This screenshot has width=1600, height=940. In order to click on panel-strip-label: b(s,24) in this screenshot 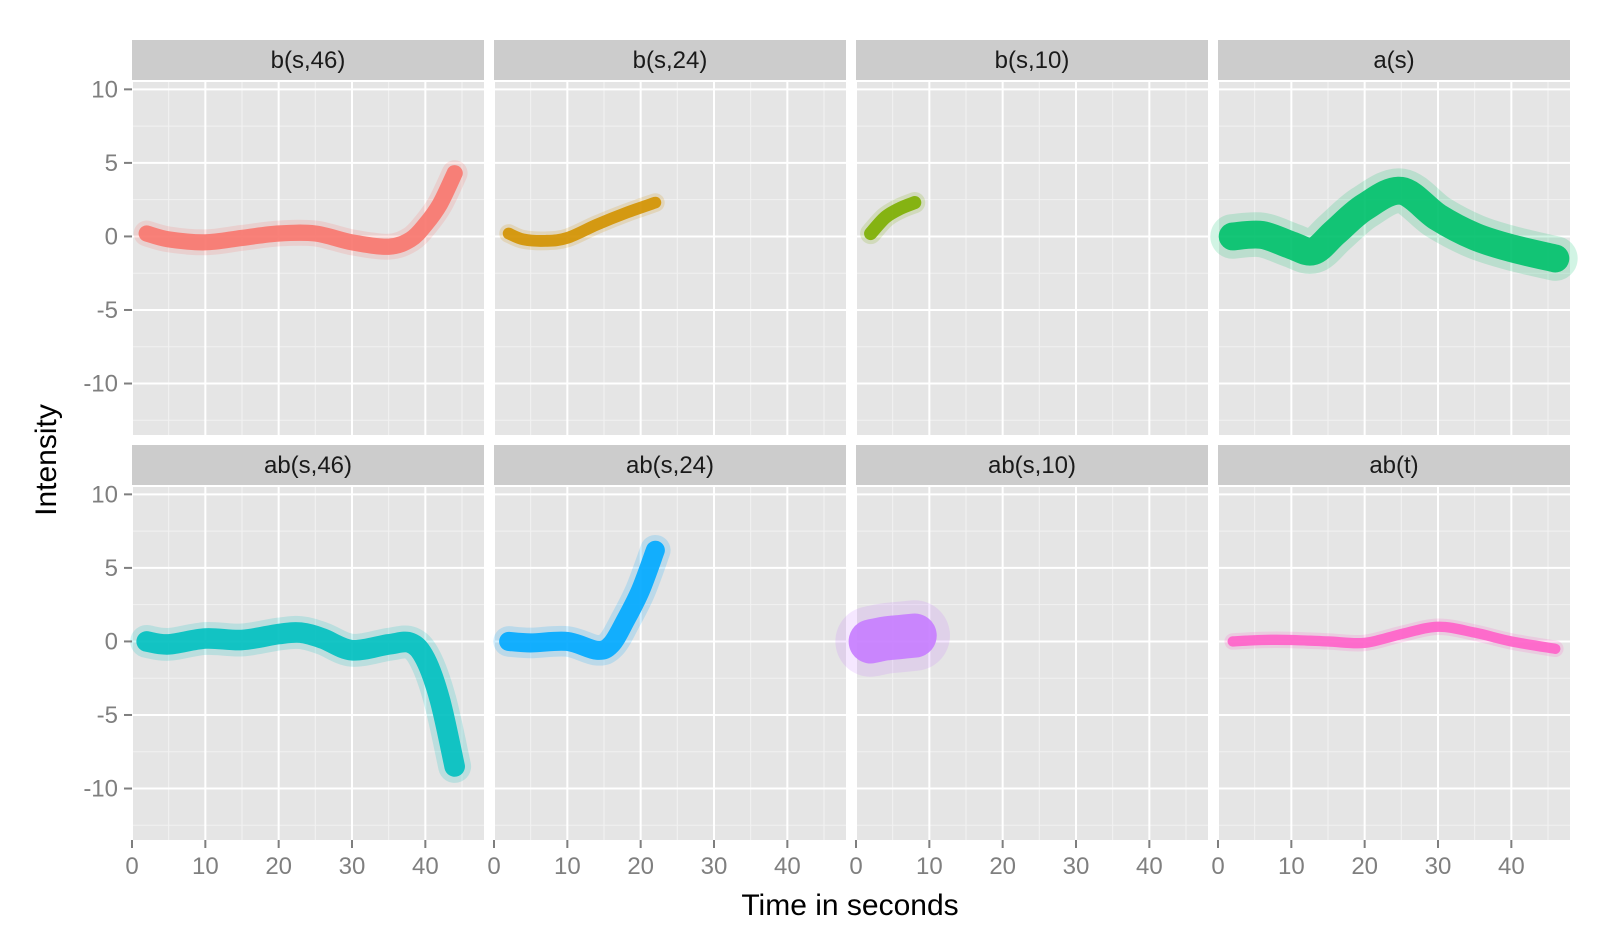, I will do `click(670, 60)`.